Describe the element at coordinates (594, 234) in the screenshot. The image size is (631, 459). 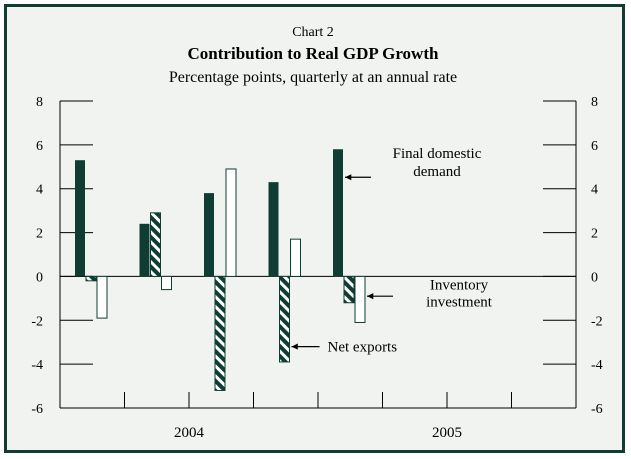
I see `y-tick-label-right: 2` at that location.